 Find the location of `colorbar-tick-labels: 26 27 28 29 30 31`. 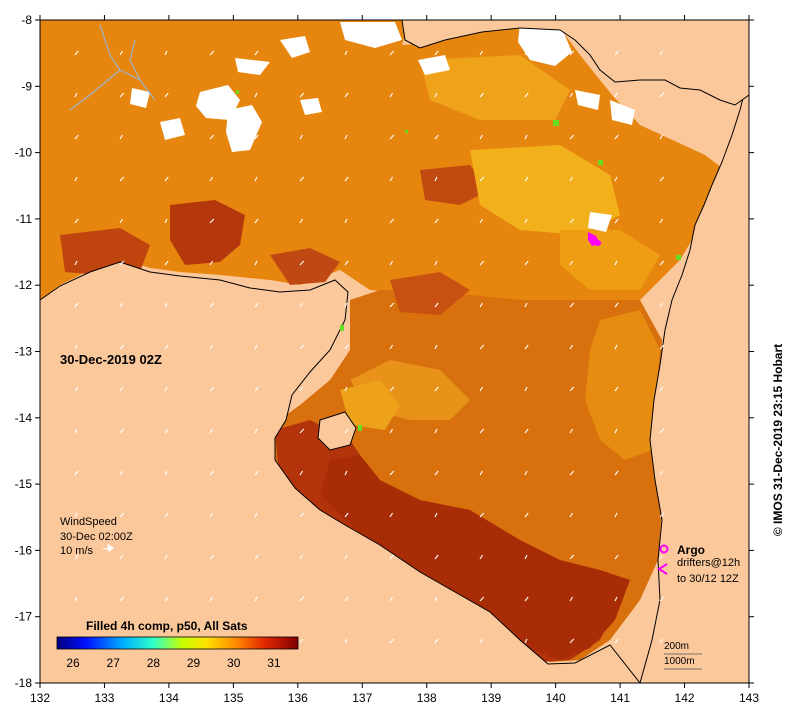

colorbar-tick-labels: 26 27 28 29 30 31 is located at coordinates (173, 663).